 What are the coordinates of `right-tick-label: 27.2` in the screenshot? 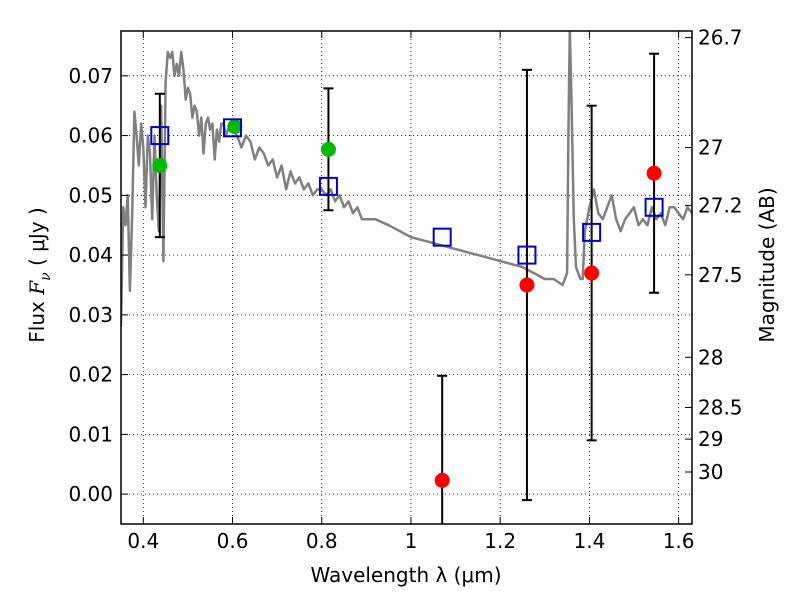 It's located at (720, 205).